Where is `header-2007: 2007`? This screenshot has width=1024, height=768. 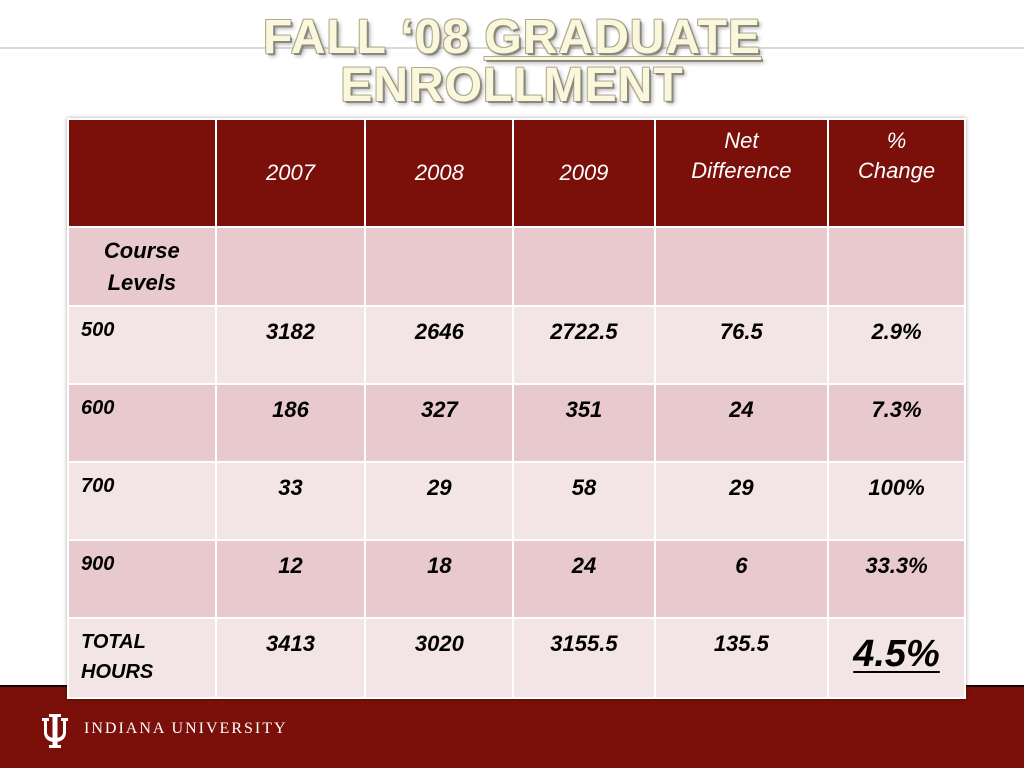 header-2007: 2007 is located at coordinates (290, 173).